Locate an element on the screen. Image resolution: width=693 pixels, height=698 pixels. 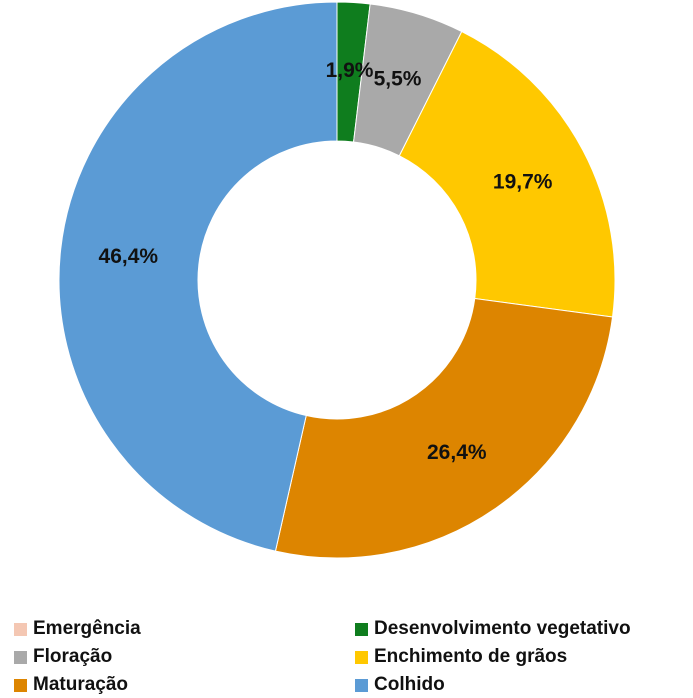
legend-label-enchimento-de-graos: Enchimento de grãos is located at coordinates (471, 656).